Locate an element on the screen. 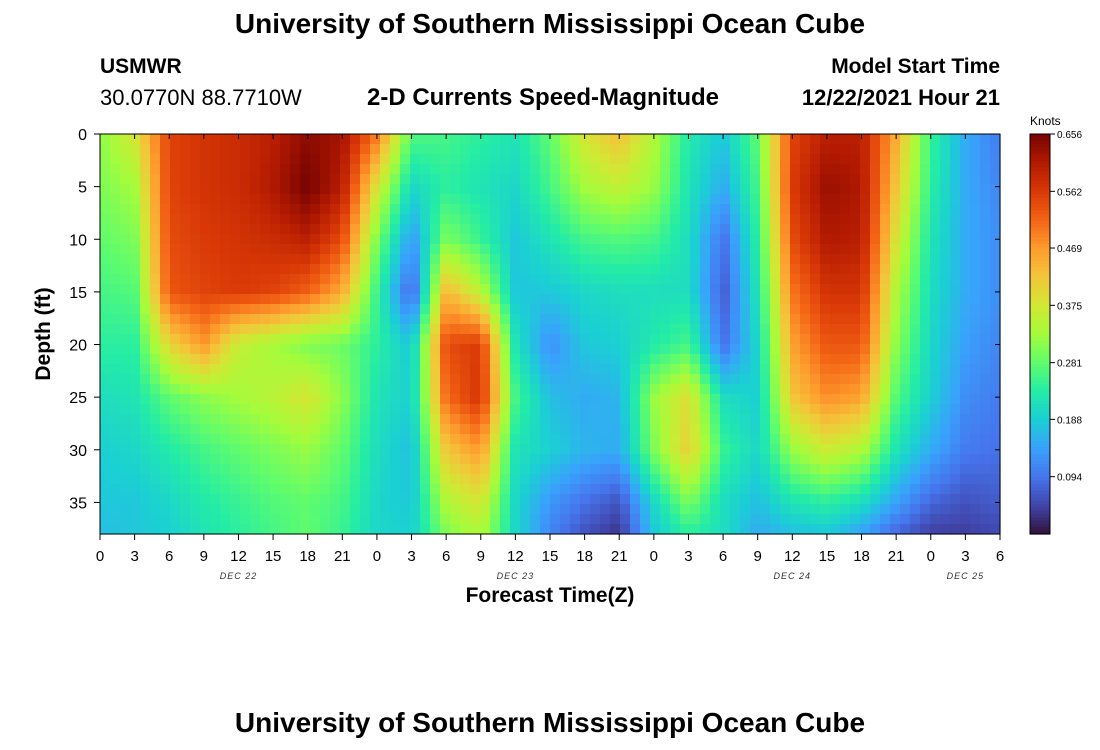 The image size is (1100, 750). day-label: DEC 23 is located at coordinates (516, 576).